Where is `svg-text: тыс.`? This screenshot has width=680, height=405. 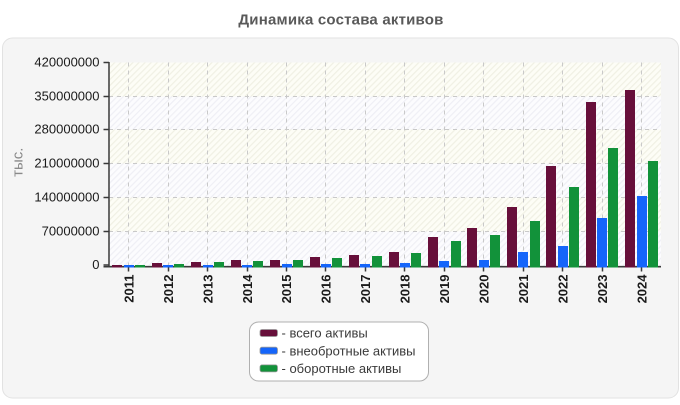 svg-text: тыс. is located at coordinates (17, 162).